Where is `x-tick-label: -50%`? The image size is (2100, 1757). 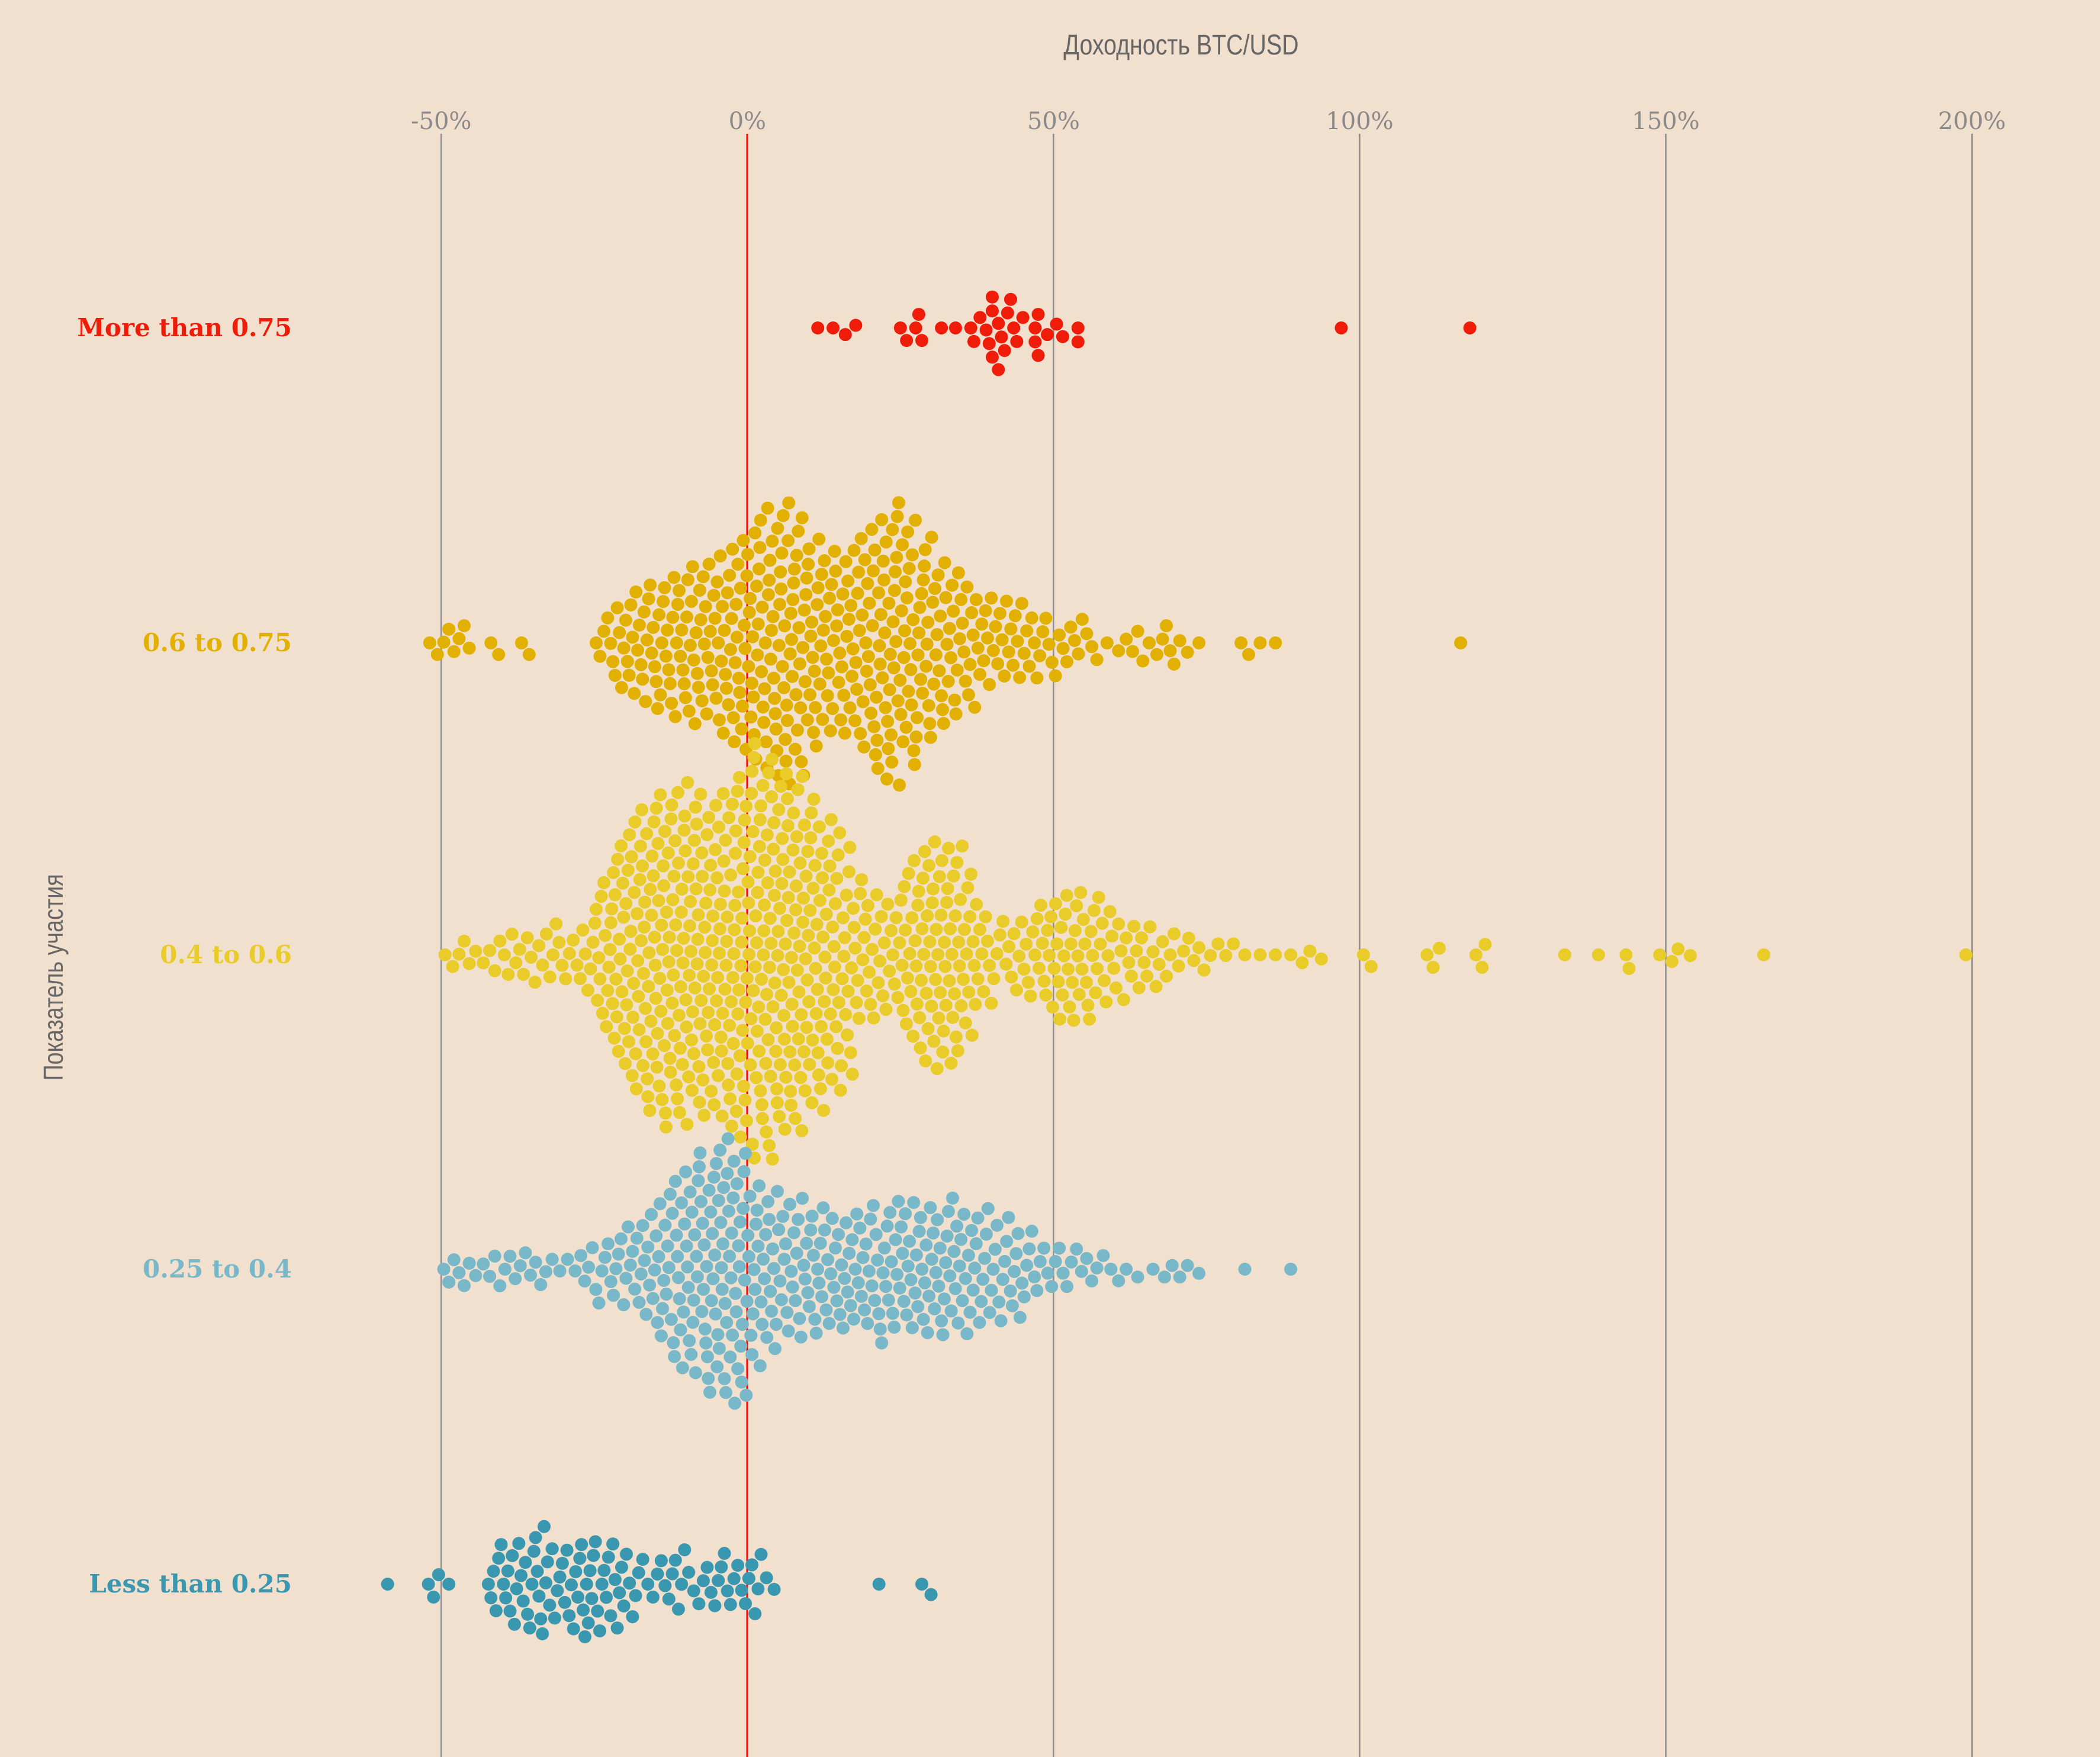
x-tick-label: -50% is located at coordinates (441, 121).